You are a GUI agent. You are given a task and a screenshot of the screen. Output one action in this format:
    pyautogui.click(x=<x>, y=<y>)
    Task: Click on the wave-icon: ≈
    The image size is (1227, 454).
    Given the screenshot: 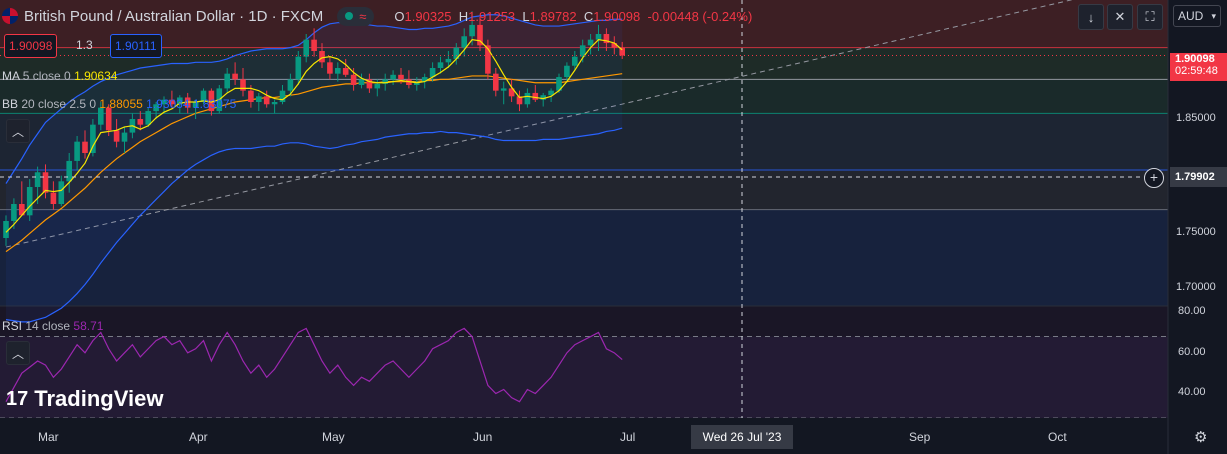 What is the action you would take?
    pyautogui.click(x=363, y=16)
    